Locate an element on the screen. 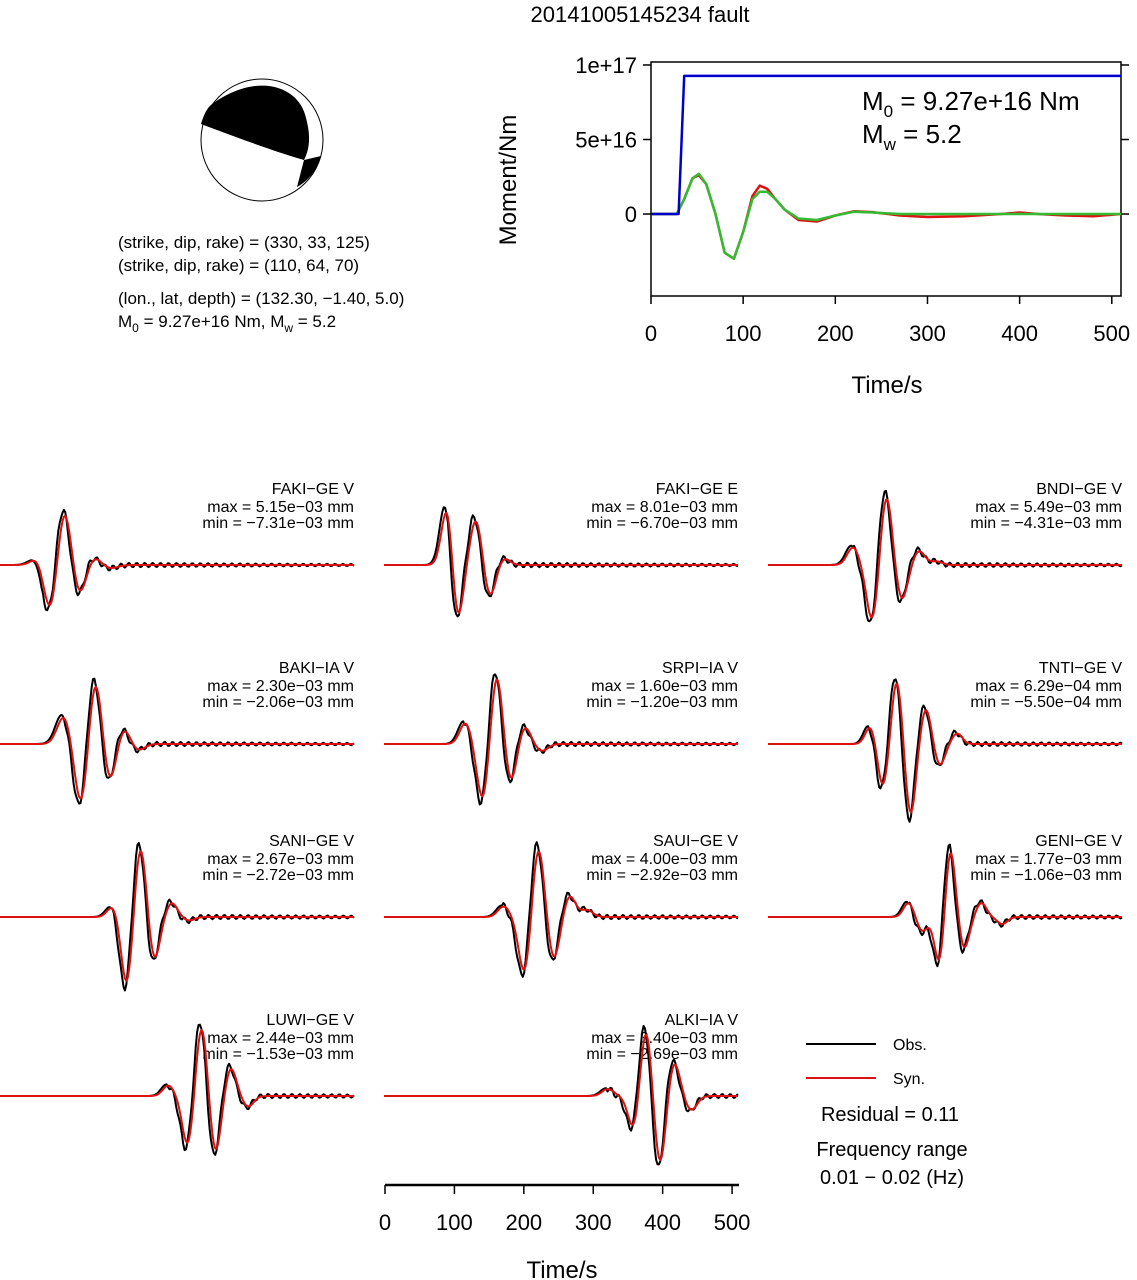  station-name: SANI−GE V is located at coordinates (311, 841).